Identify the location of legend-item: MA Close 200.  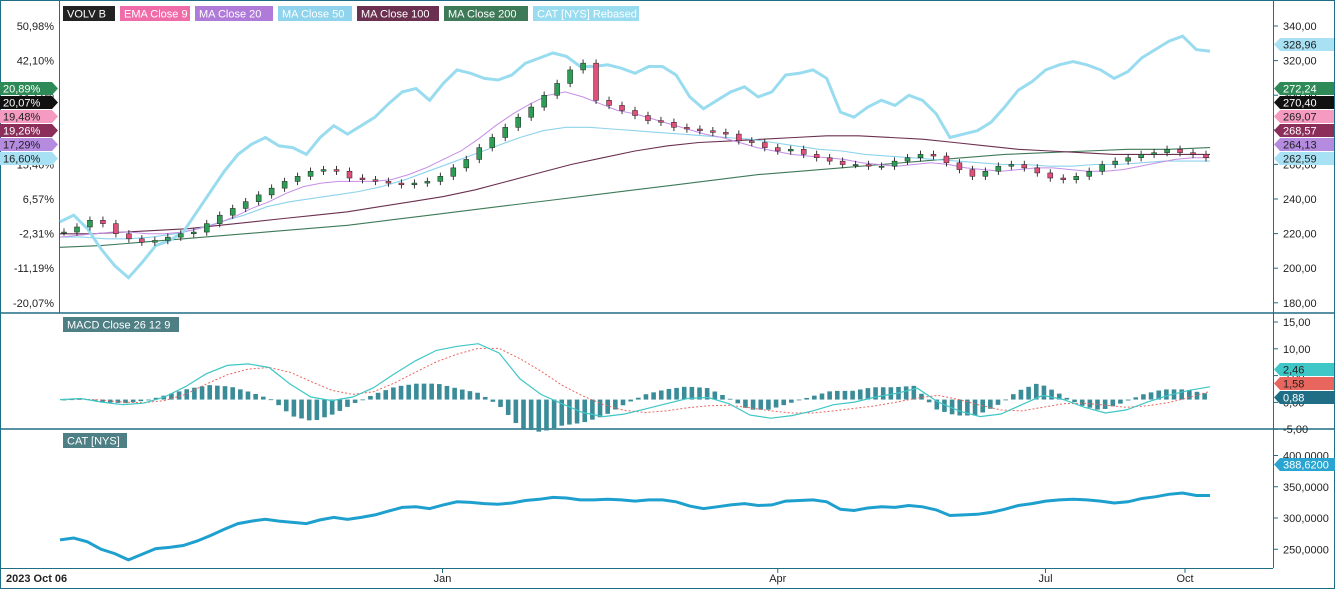
(486, 13).